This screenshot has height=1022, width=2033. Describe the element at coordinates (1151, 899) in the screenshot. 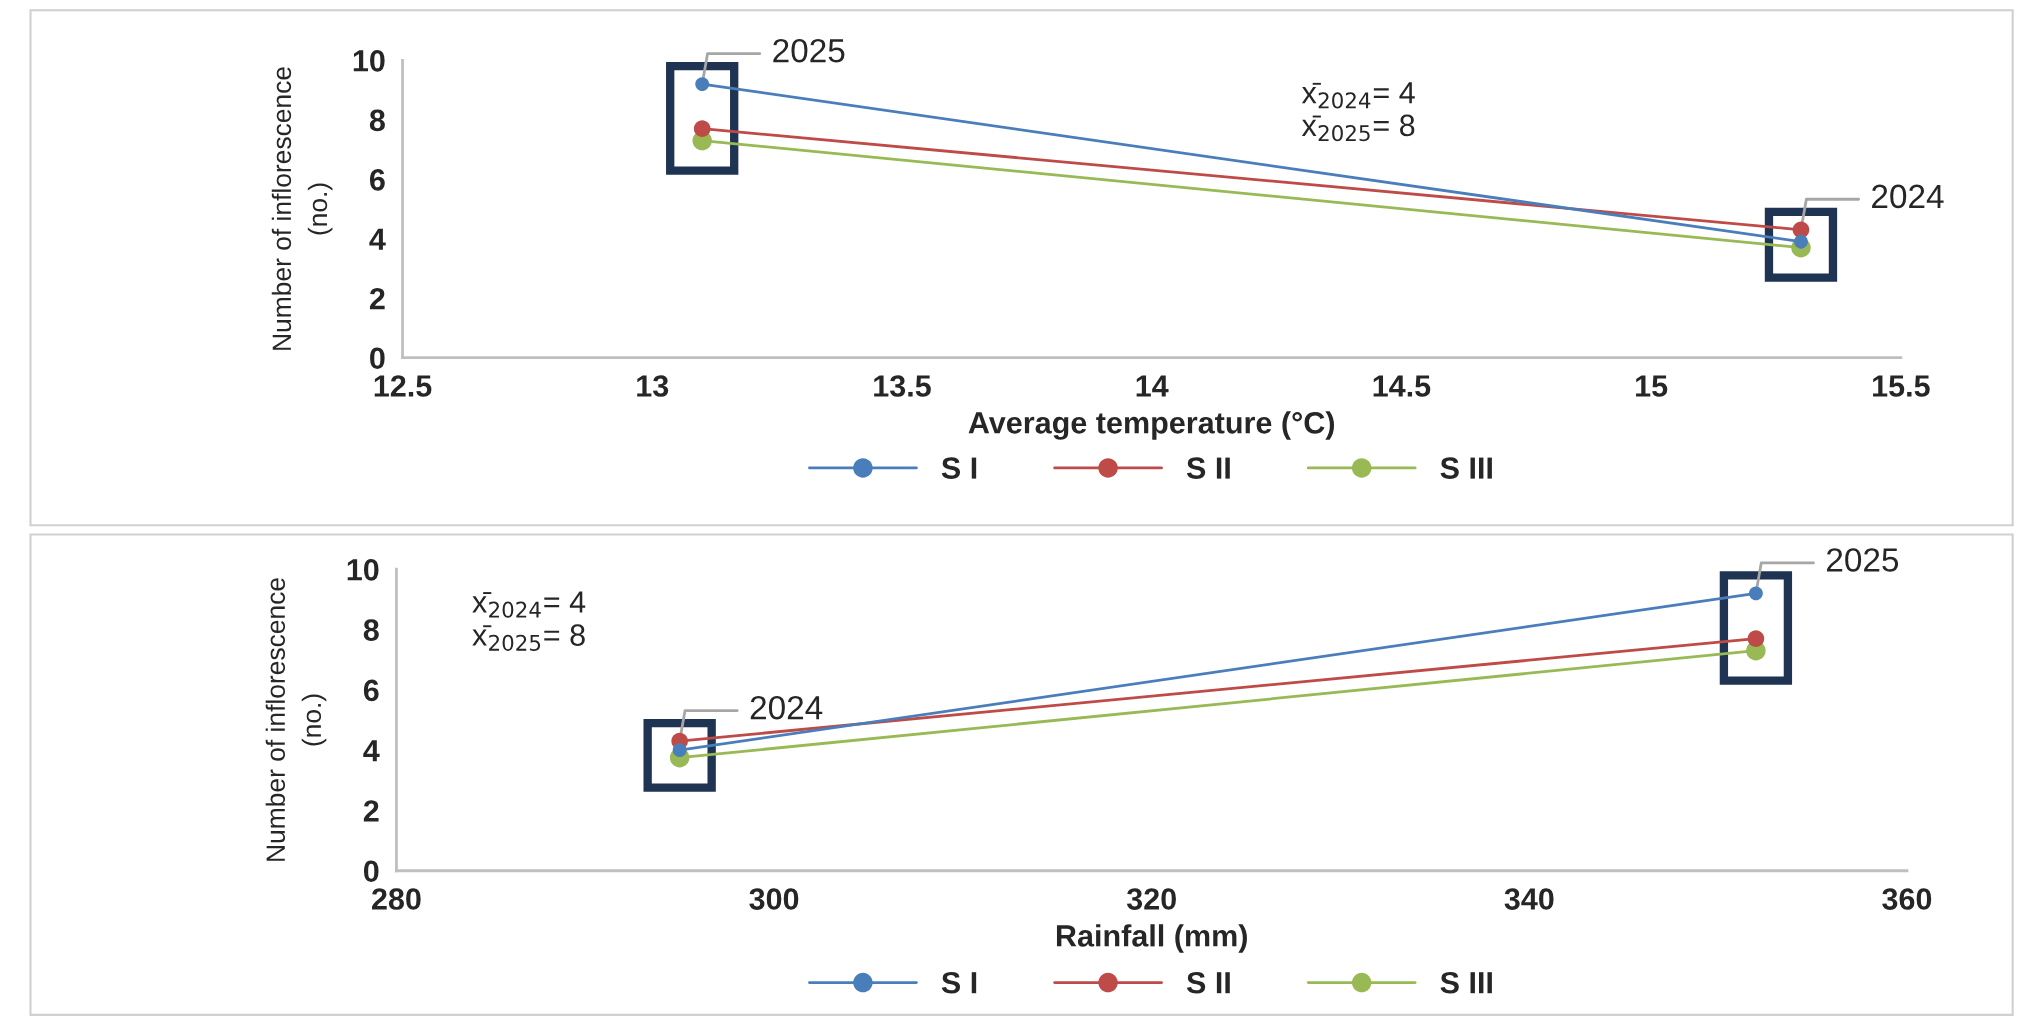

I see `x-tick-label: 320` at that location.